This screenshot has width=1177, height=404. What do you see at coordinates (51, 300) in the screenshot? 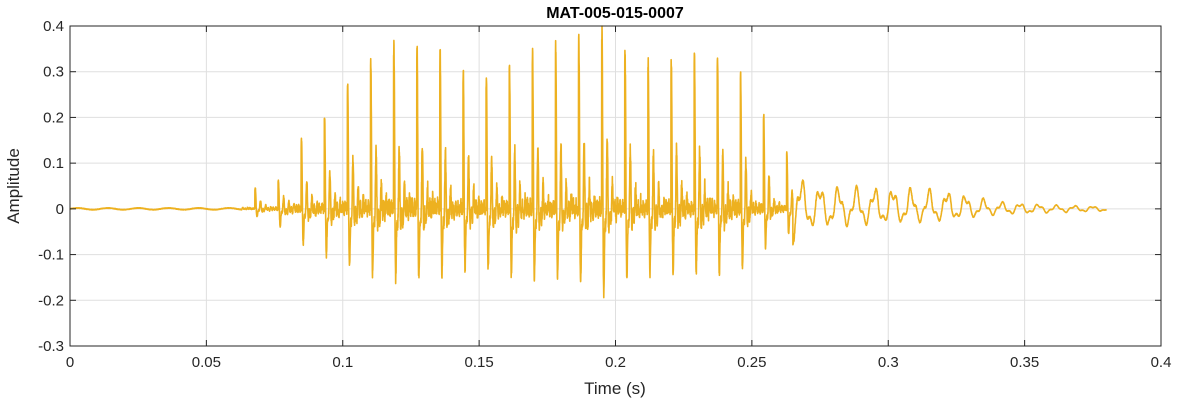
I see `y-tick-label: -0.2` at bounding box center [51, 300].